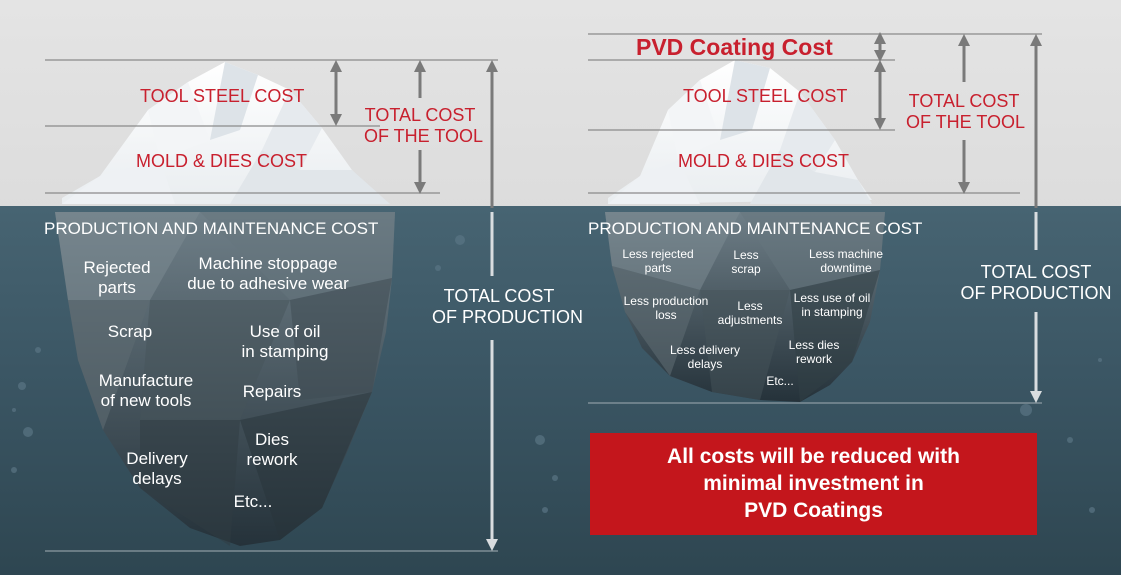 This screenshot has height=575, width=1121. Describe the element at coordinates (1036, 272) in the screenshot. I see `right-total-production-line-1: TOTAL COST` at that location.